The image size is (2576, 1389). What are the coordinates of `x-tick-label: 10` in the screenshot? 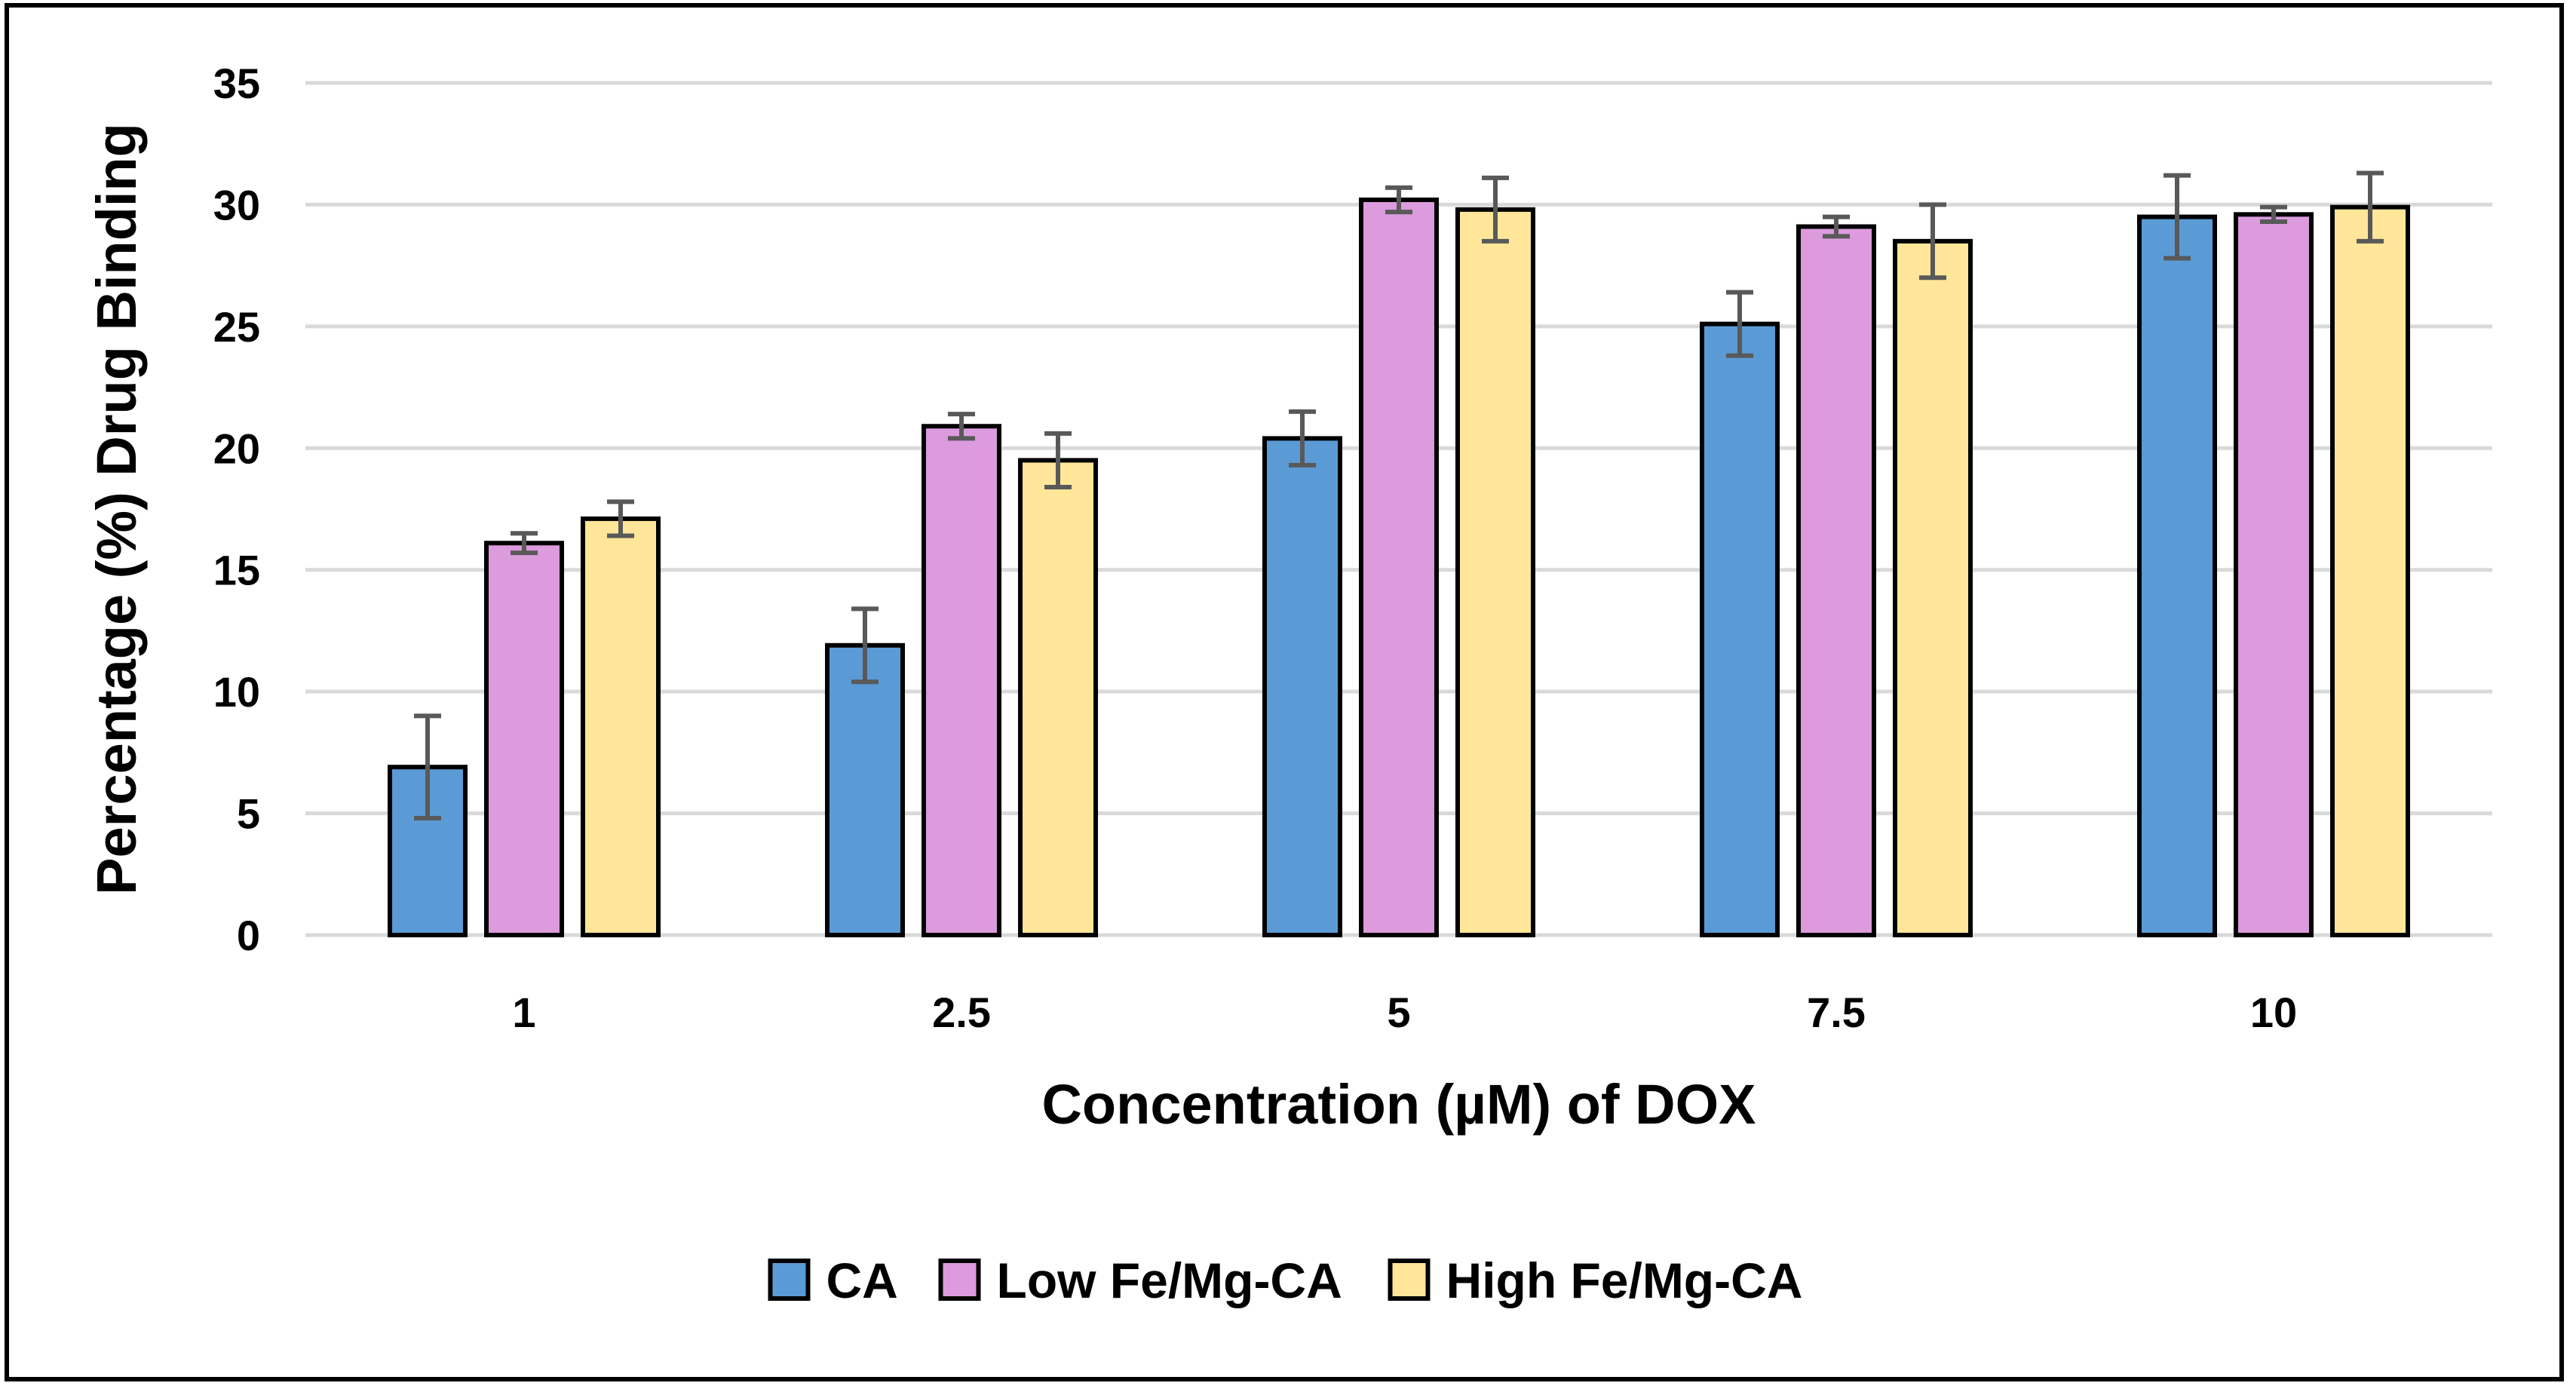 It's located at (2273, 1012).